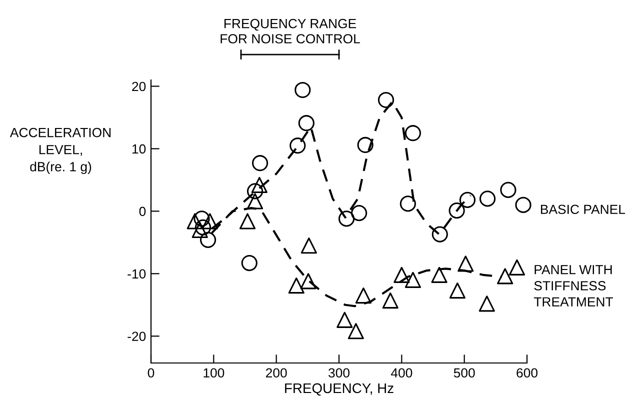  What do you see at coordinates (60, 151) in the screenshot?
I see `y-axis-title: ACCELERATION LEVEL, dB(re. 1 g)` at bounding box center [60, 151].